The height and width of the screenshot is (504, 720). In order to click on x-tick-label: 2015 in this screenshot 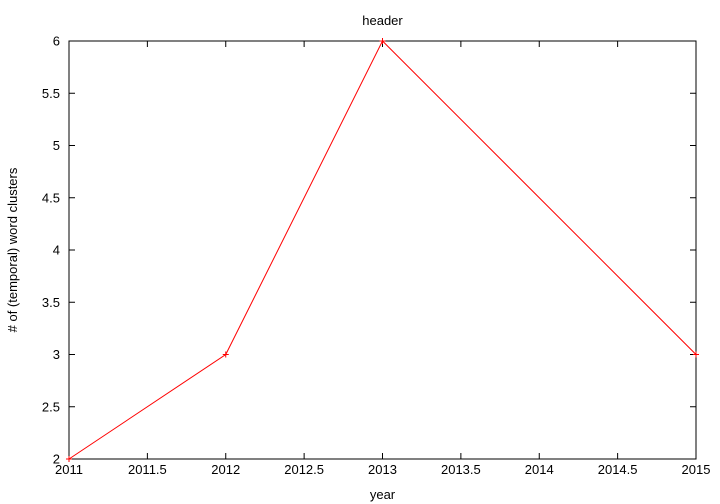, I will do `click(696, 469)`.